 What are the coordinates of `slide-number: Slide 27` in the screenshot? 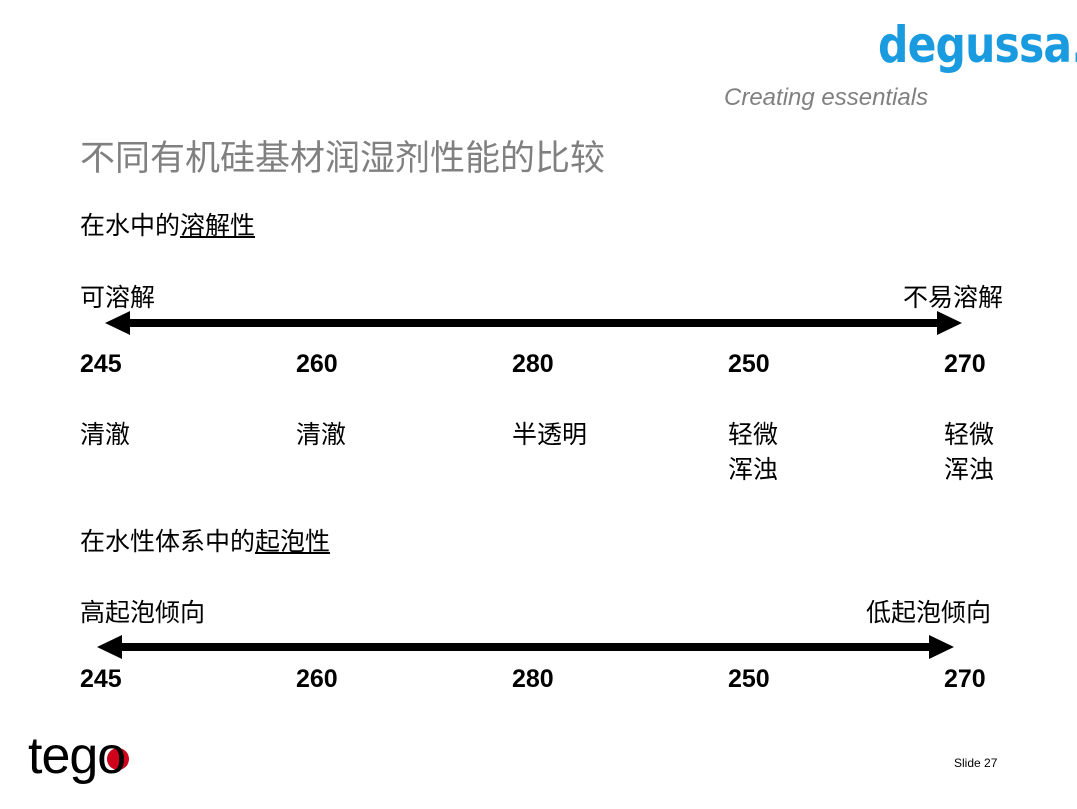 It's located at (976, 763).